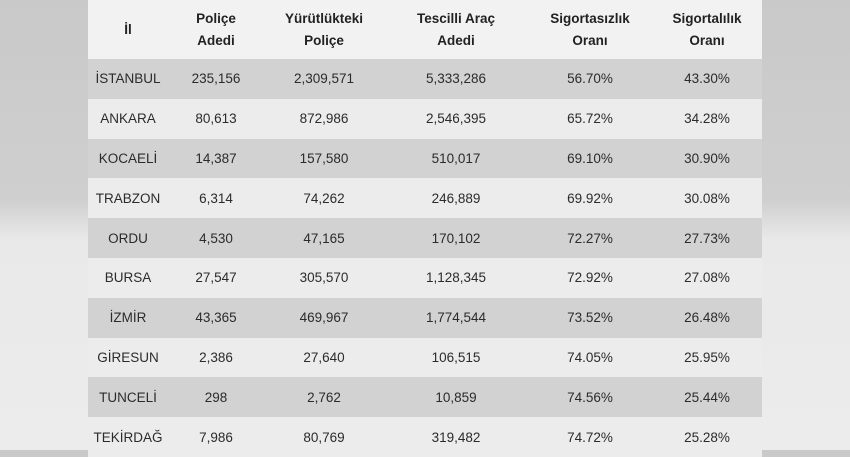 The width and height of the screenshot is (850, 457). What do you see at coordinates (128, 318) in the screenshot?
I see `cell-province: İZMİR` at bounding box center [128, 318].